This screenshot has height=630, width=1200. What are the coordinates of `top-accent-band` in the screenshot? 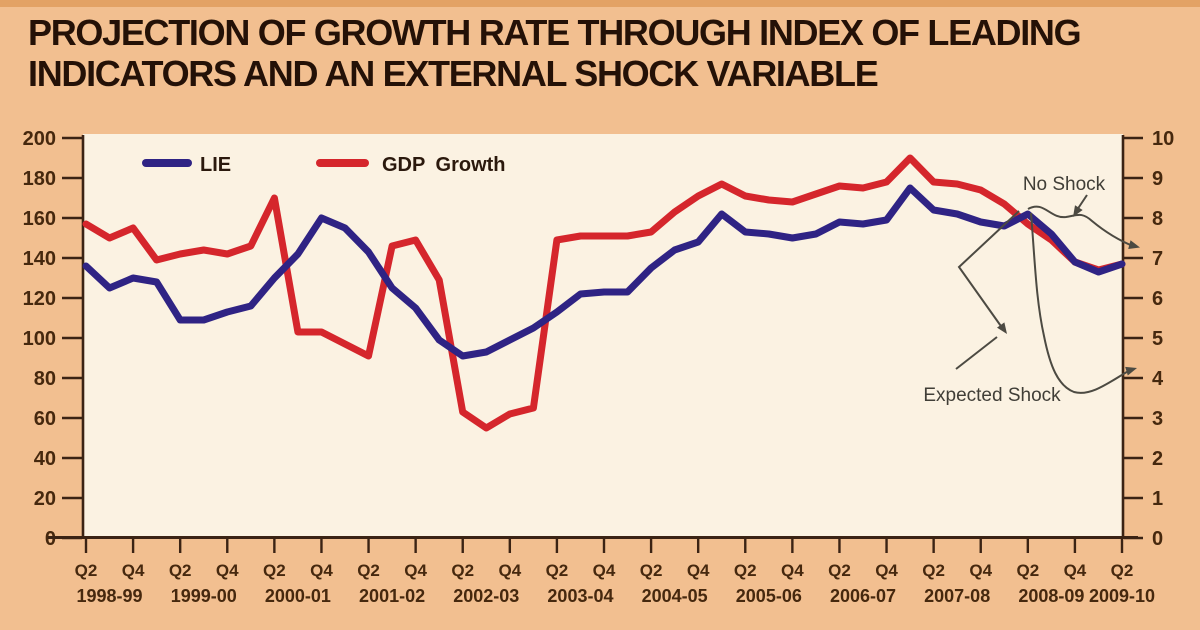 It's located at (600, 3).